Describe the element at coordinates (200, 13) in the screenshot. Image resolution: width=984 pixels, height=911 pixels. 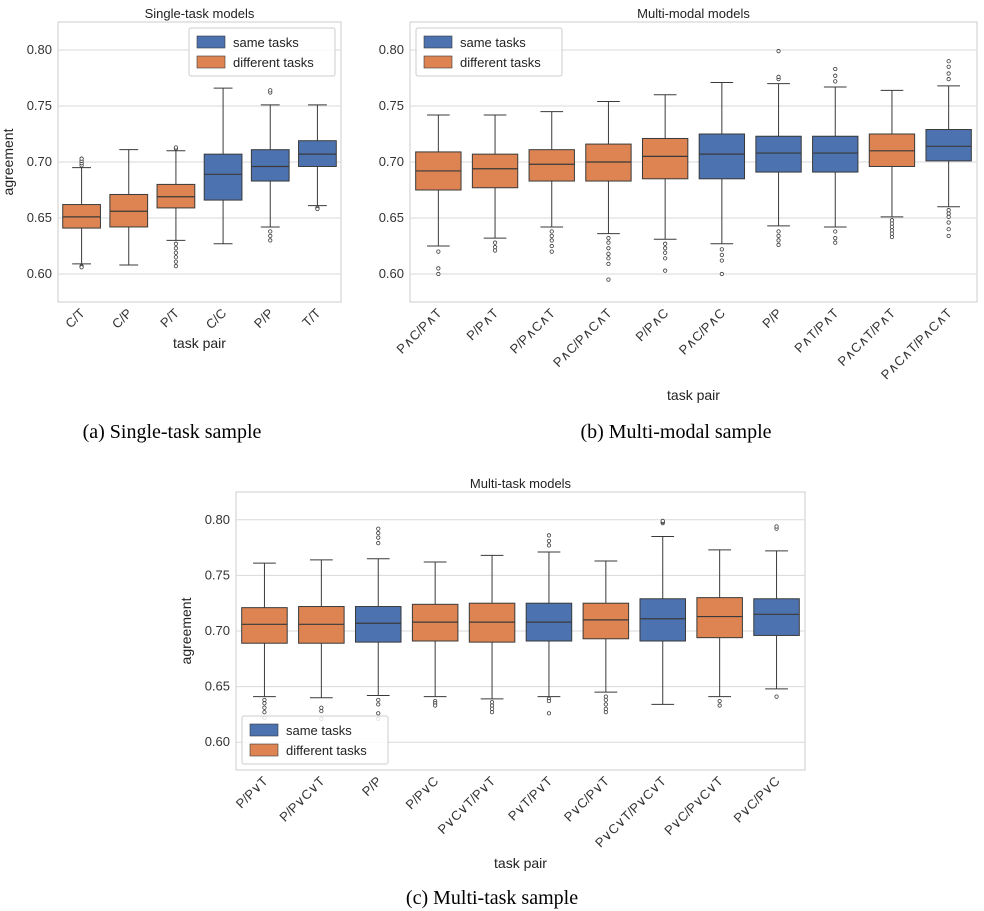
I see `chart-title: Single-task models` at that location.